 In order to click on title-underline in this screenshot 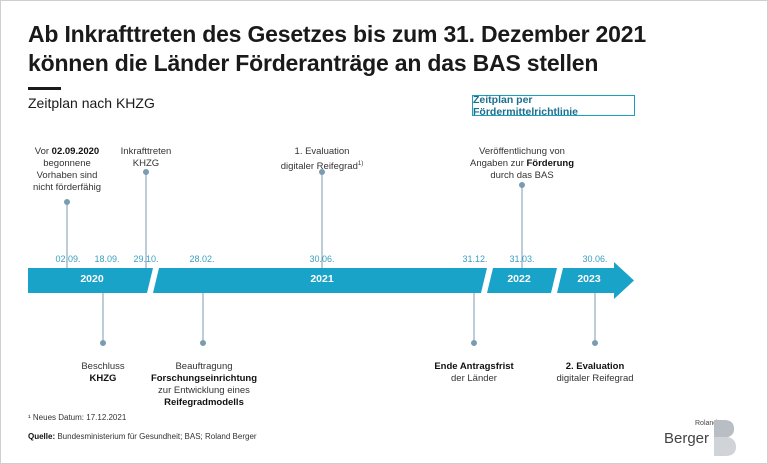, I will do `click(44, 88)`.